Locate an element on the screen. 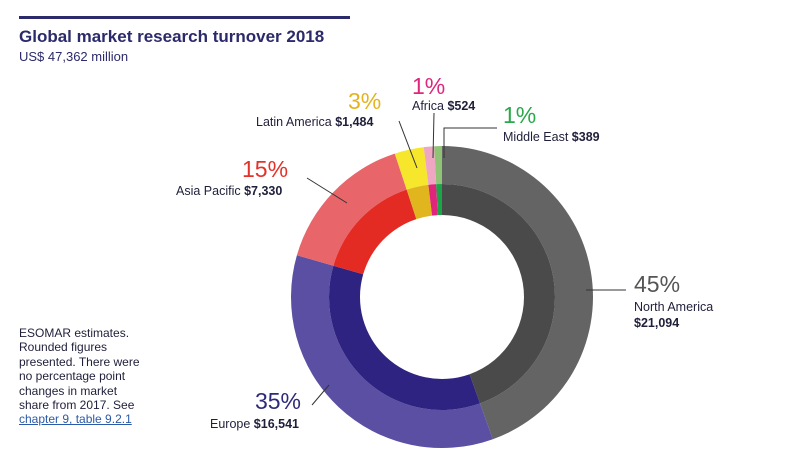  region-label-europe: Europe $16,541 is located at coordinates (254, 424).